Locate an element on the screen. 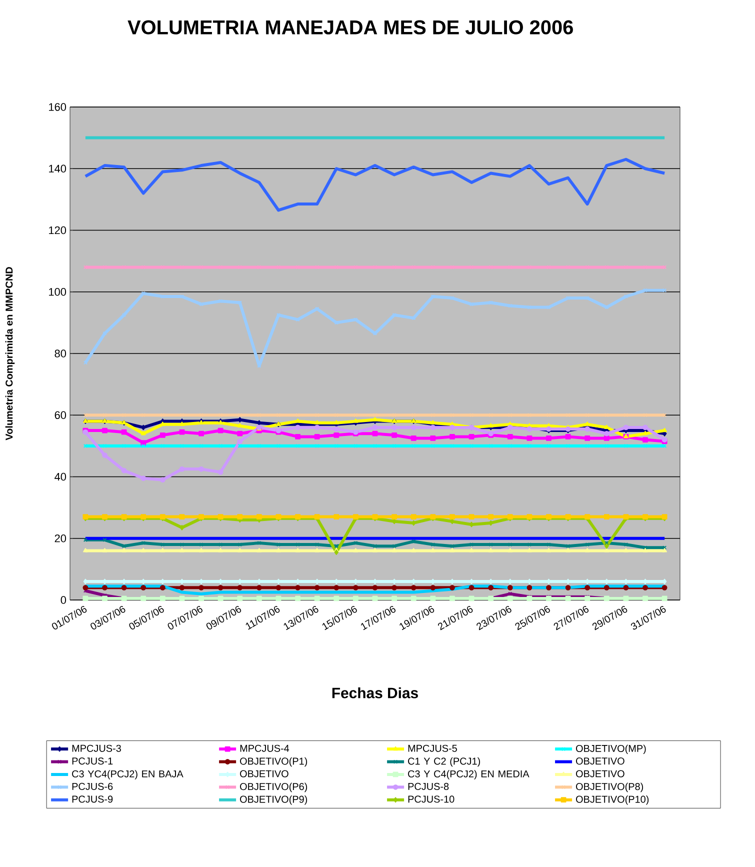 The image size is (755, 867). legend-label: MPCJUS-4 is located at coordinates (265, 748).